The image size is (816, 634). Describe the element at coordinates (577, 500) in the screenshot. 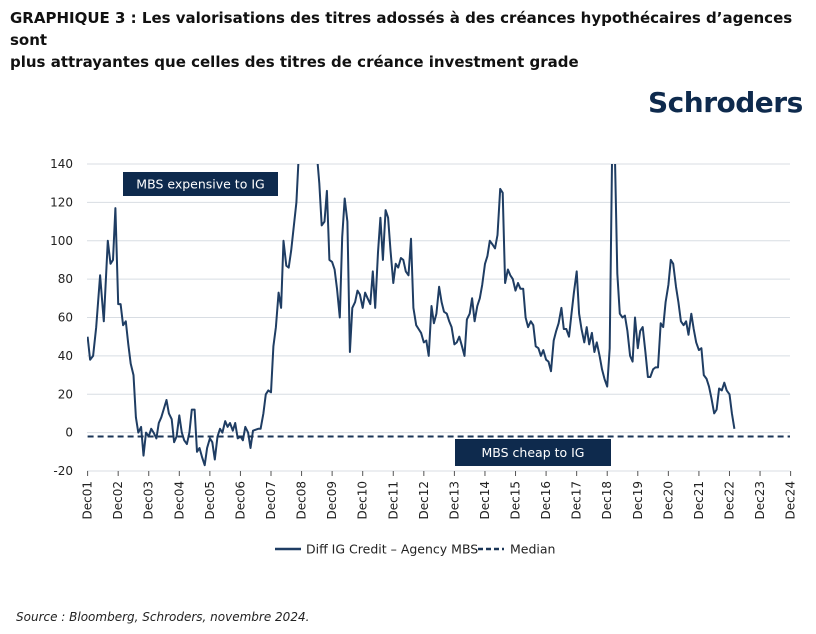

I see `x-tick-label: Dec17` at that location.